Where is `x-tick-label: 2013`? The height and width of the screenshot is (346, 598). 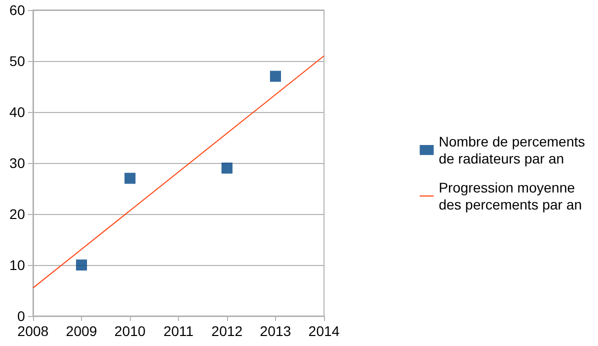
x-tick-label: 2013 is located at coordinates (276, 331).